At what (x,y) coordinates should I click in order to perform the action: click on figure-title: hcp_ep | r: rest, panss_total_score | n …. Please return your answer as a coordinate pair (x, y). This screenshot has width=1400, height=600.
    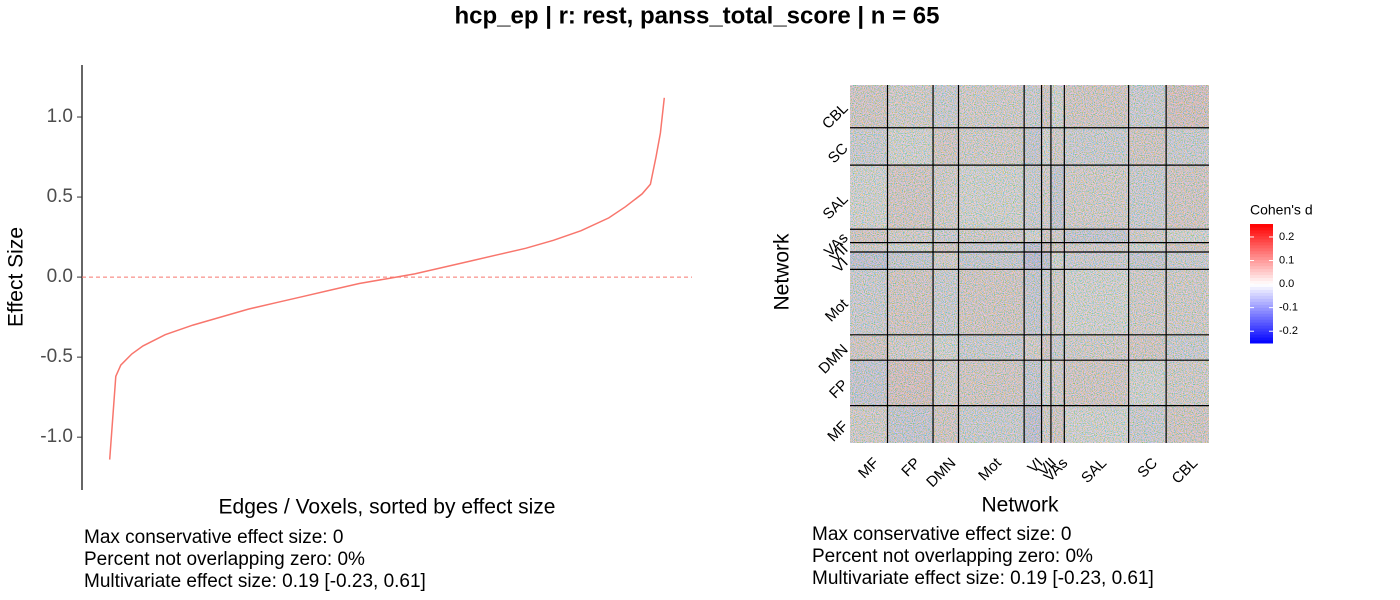
    Looking at the image, I should click on (697, 15).